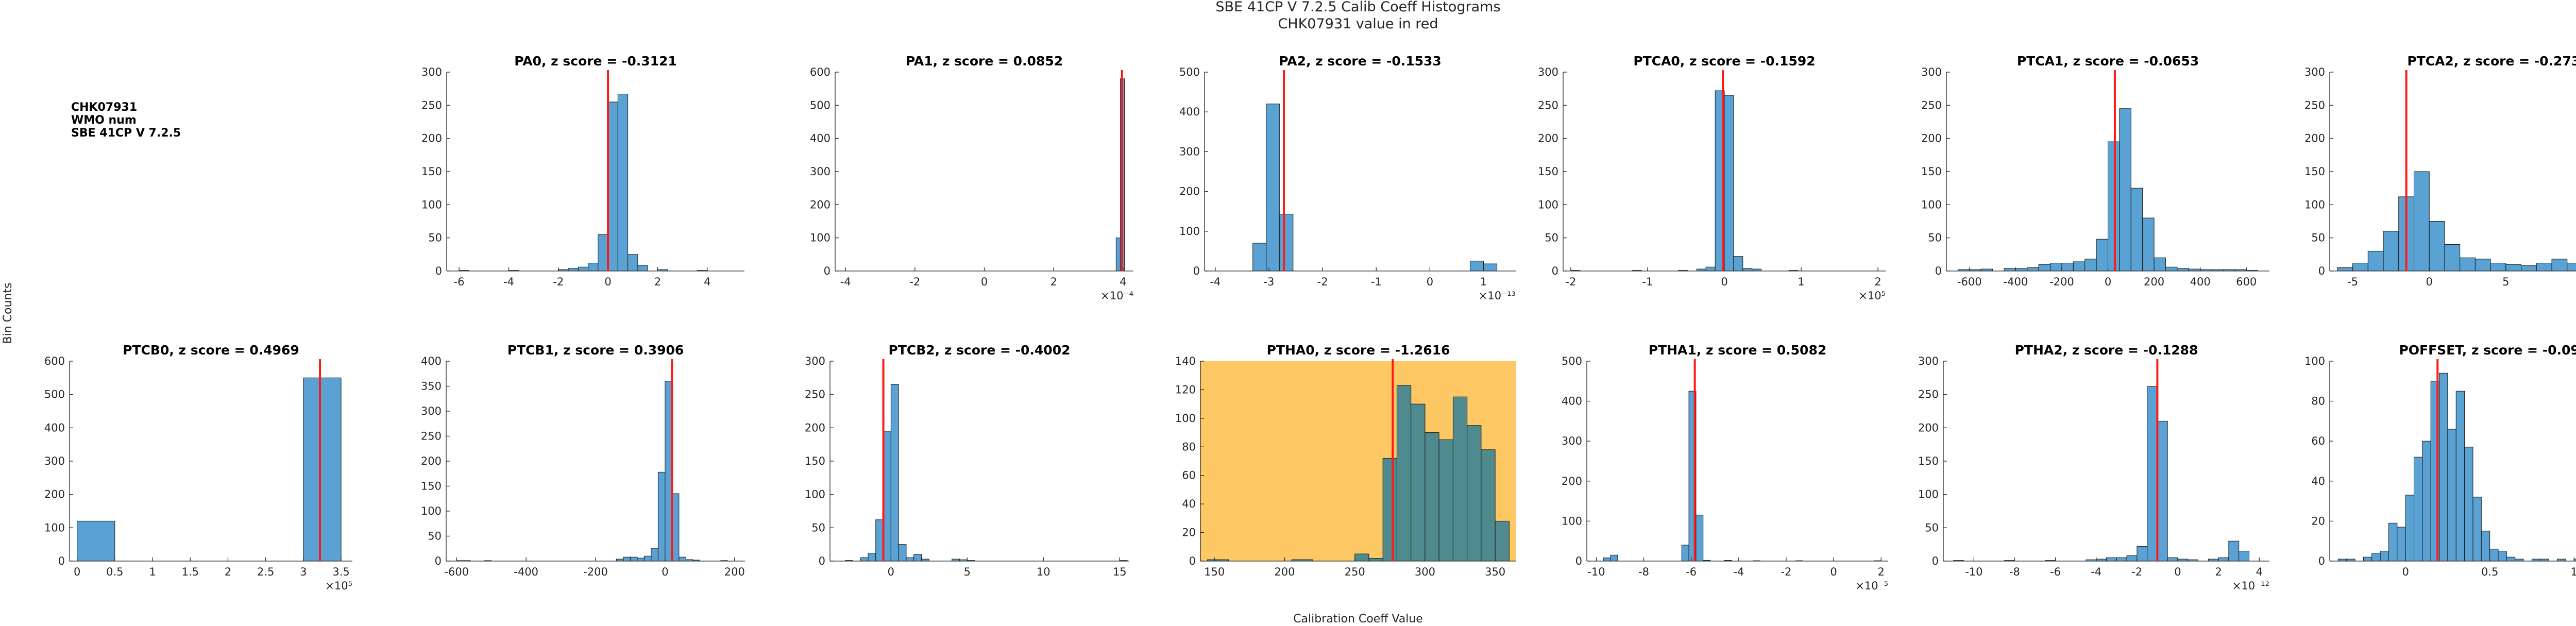  I want to click on x-tick-label: 3.5, so click(340, 572).